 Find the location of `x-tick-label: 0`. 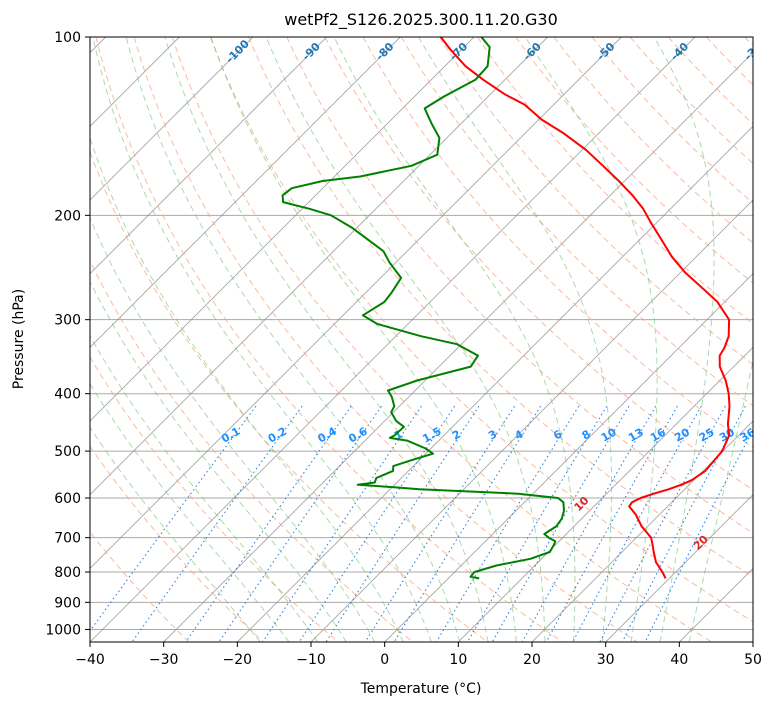

x-tick-label: 0 is located at coordinates (384, 660).